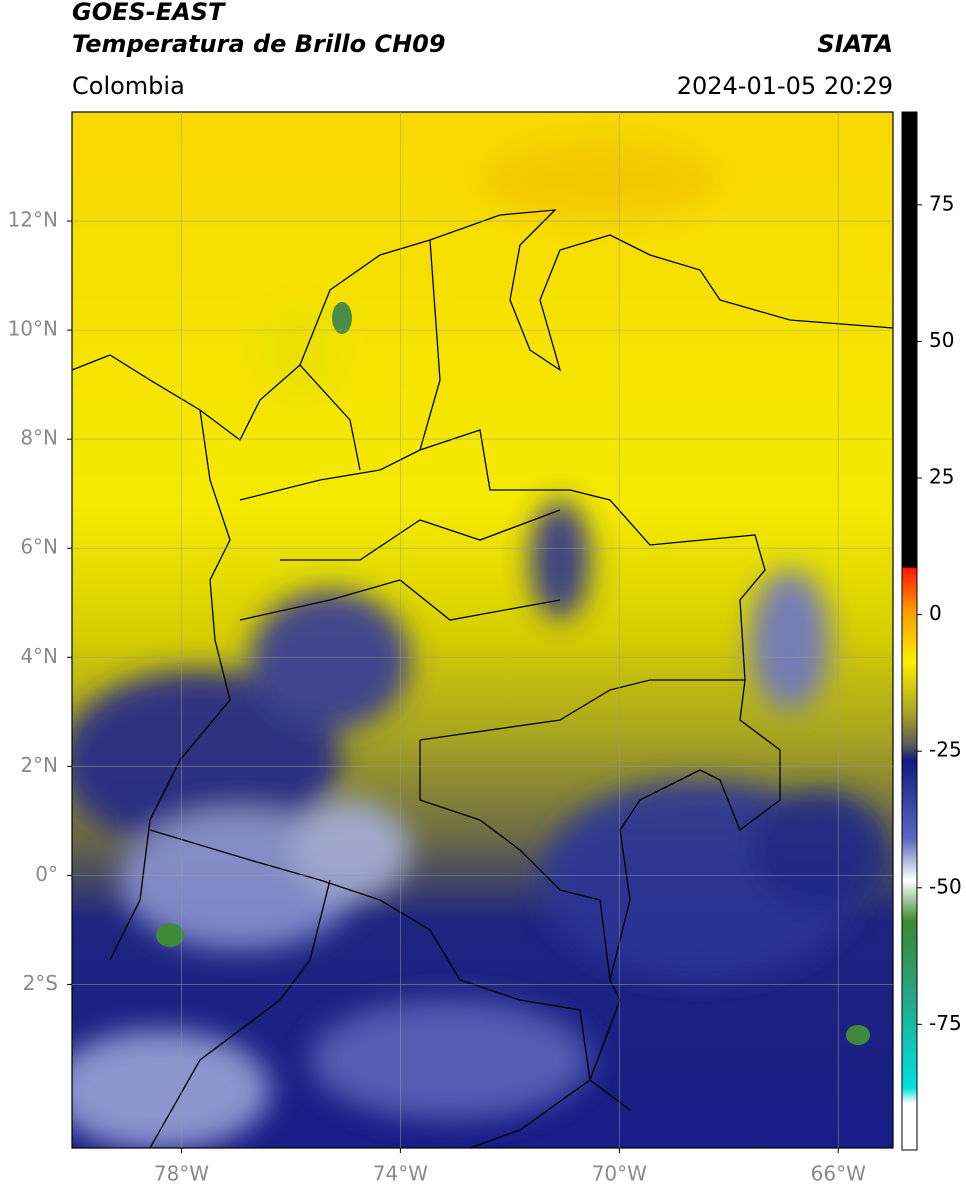  What do you see at coordinates (149, 13) in the screenshot?
I see `title: GOES-EAST` at bounding box center [149, 13].